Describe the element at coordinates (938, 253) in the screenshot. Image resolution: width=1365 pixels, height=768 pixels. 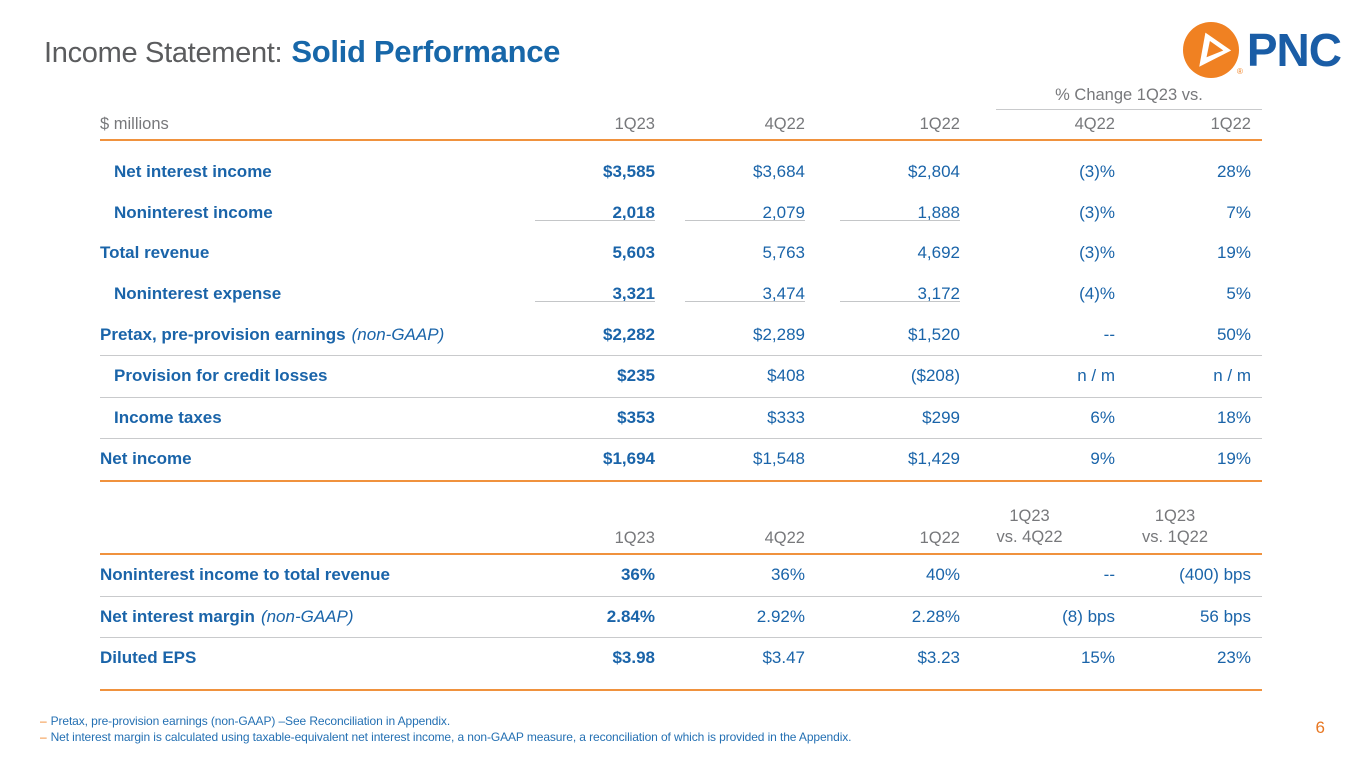
I see `cell-1q22: 4,692` at that location.